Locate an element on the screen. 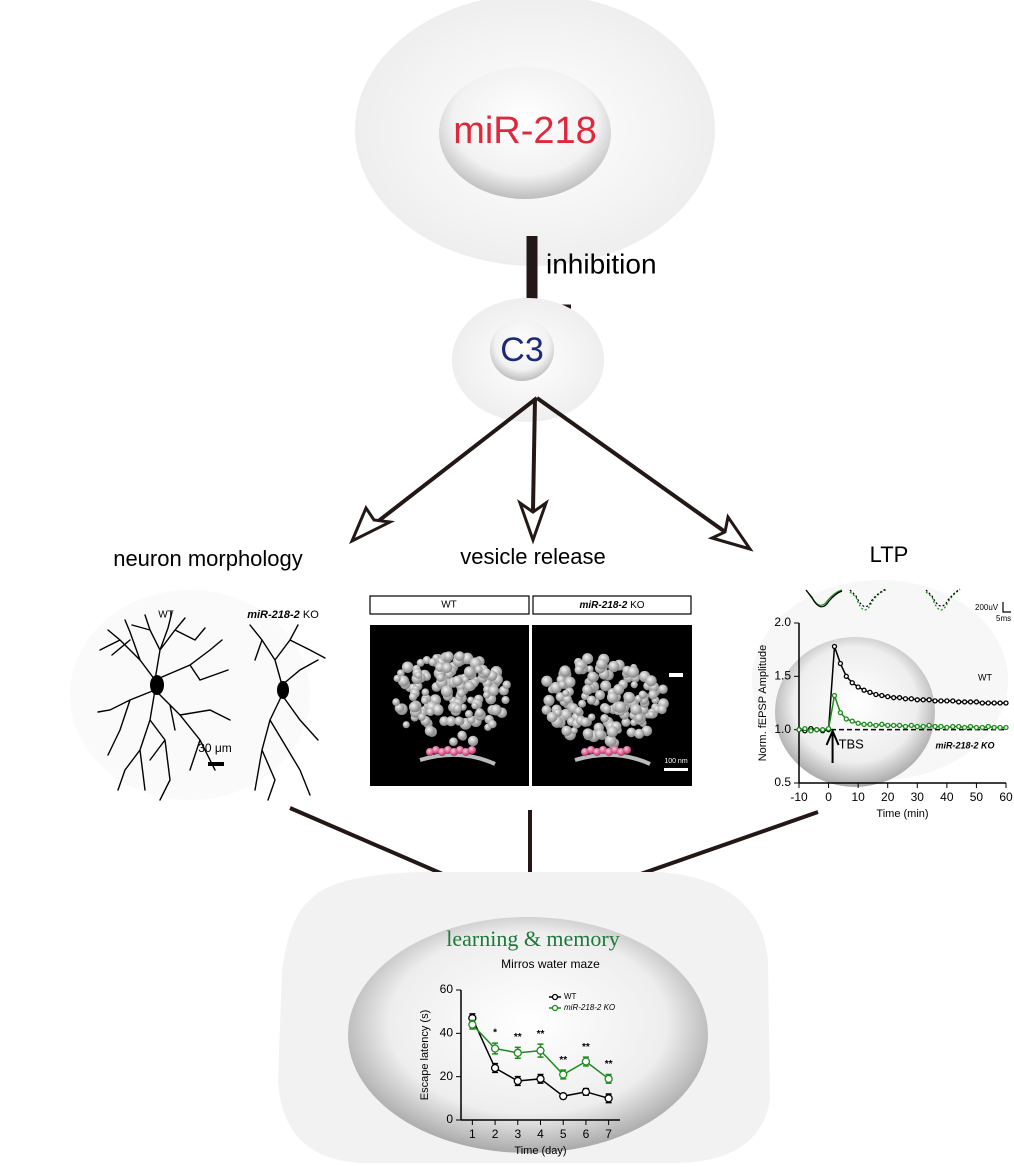  ko-gene: miR-218-2 is located at coordinates (603, 605).